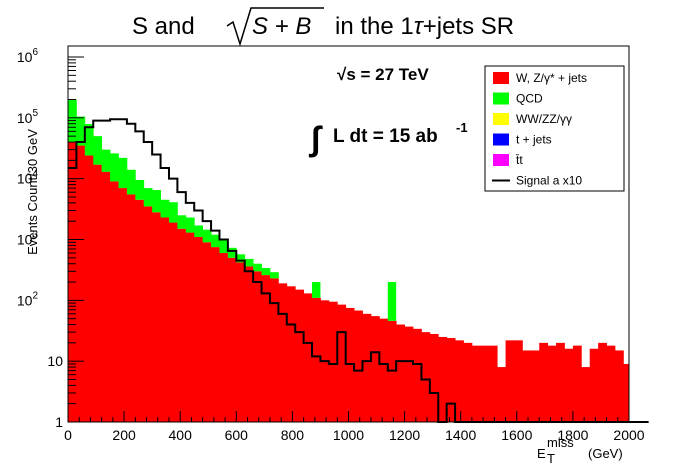  Describe the element at coordinates (560, 442) in the screenshot. I see `x-label-sup: miss` at that location.